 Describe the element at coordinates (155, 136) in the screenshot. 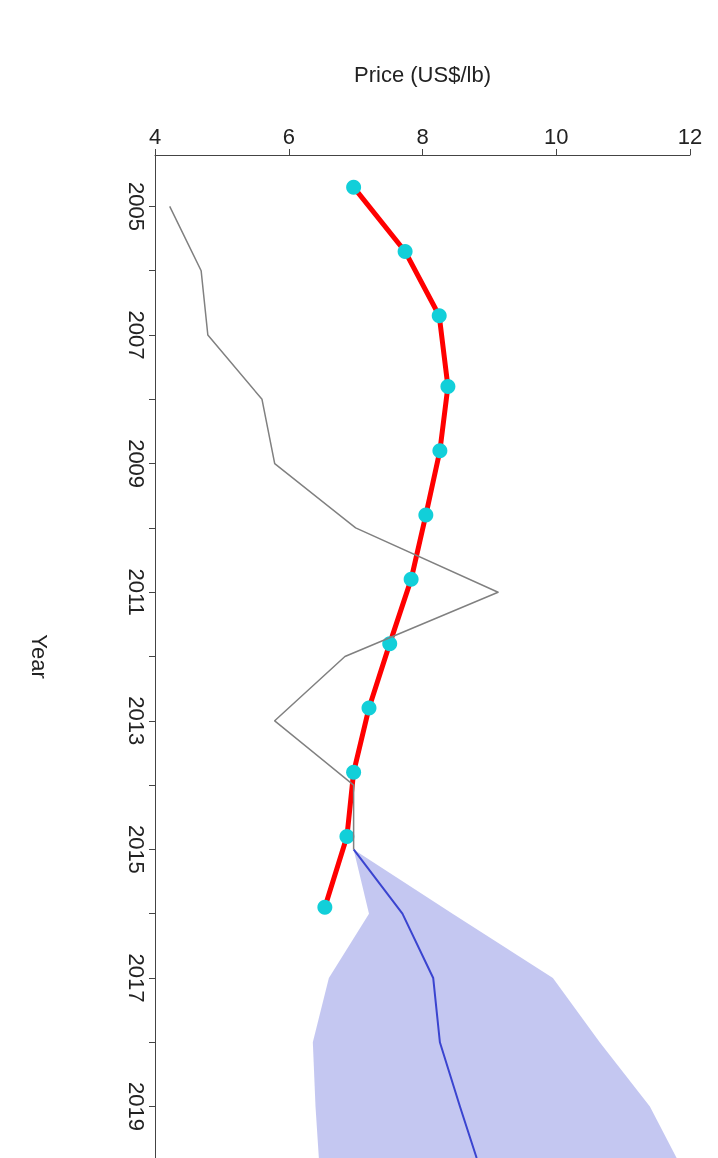

I see `x-tick-label: 4` at that location.